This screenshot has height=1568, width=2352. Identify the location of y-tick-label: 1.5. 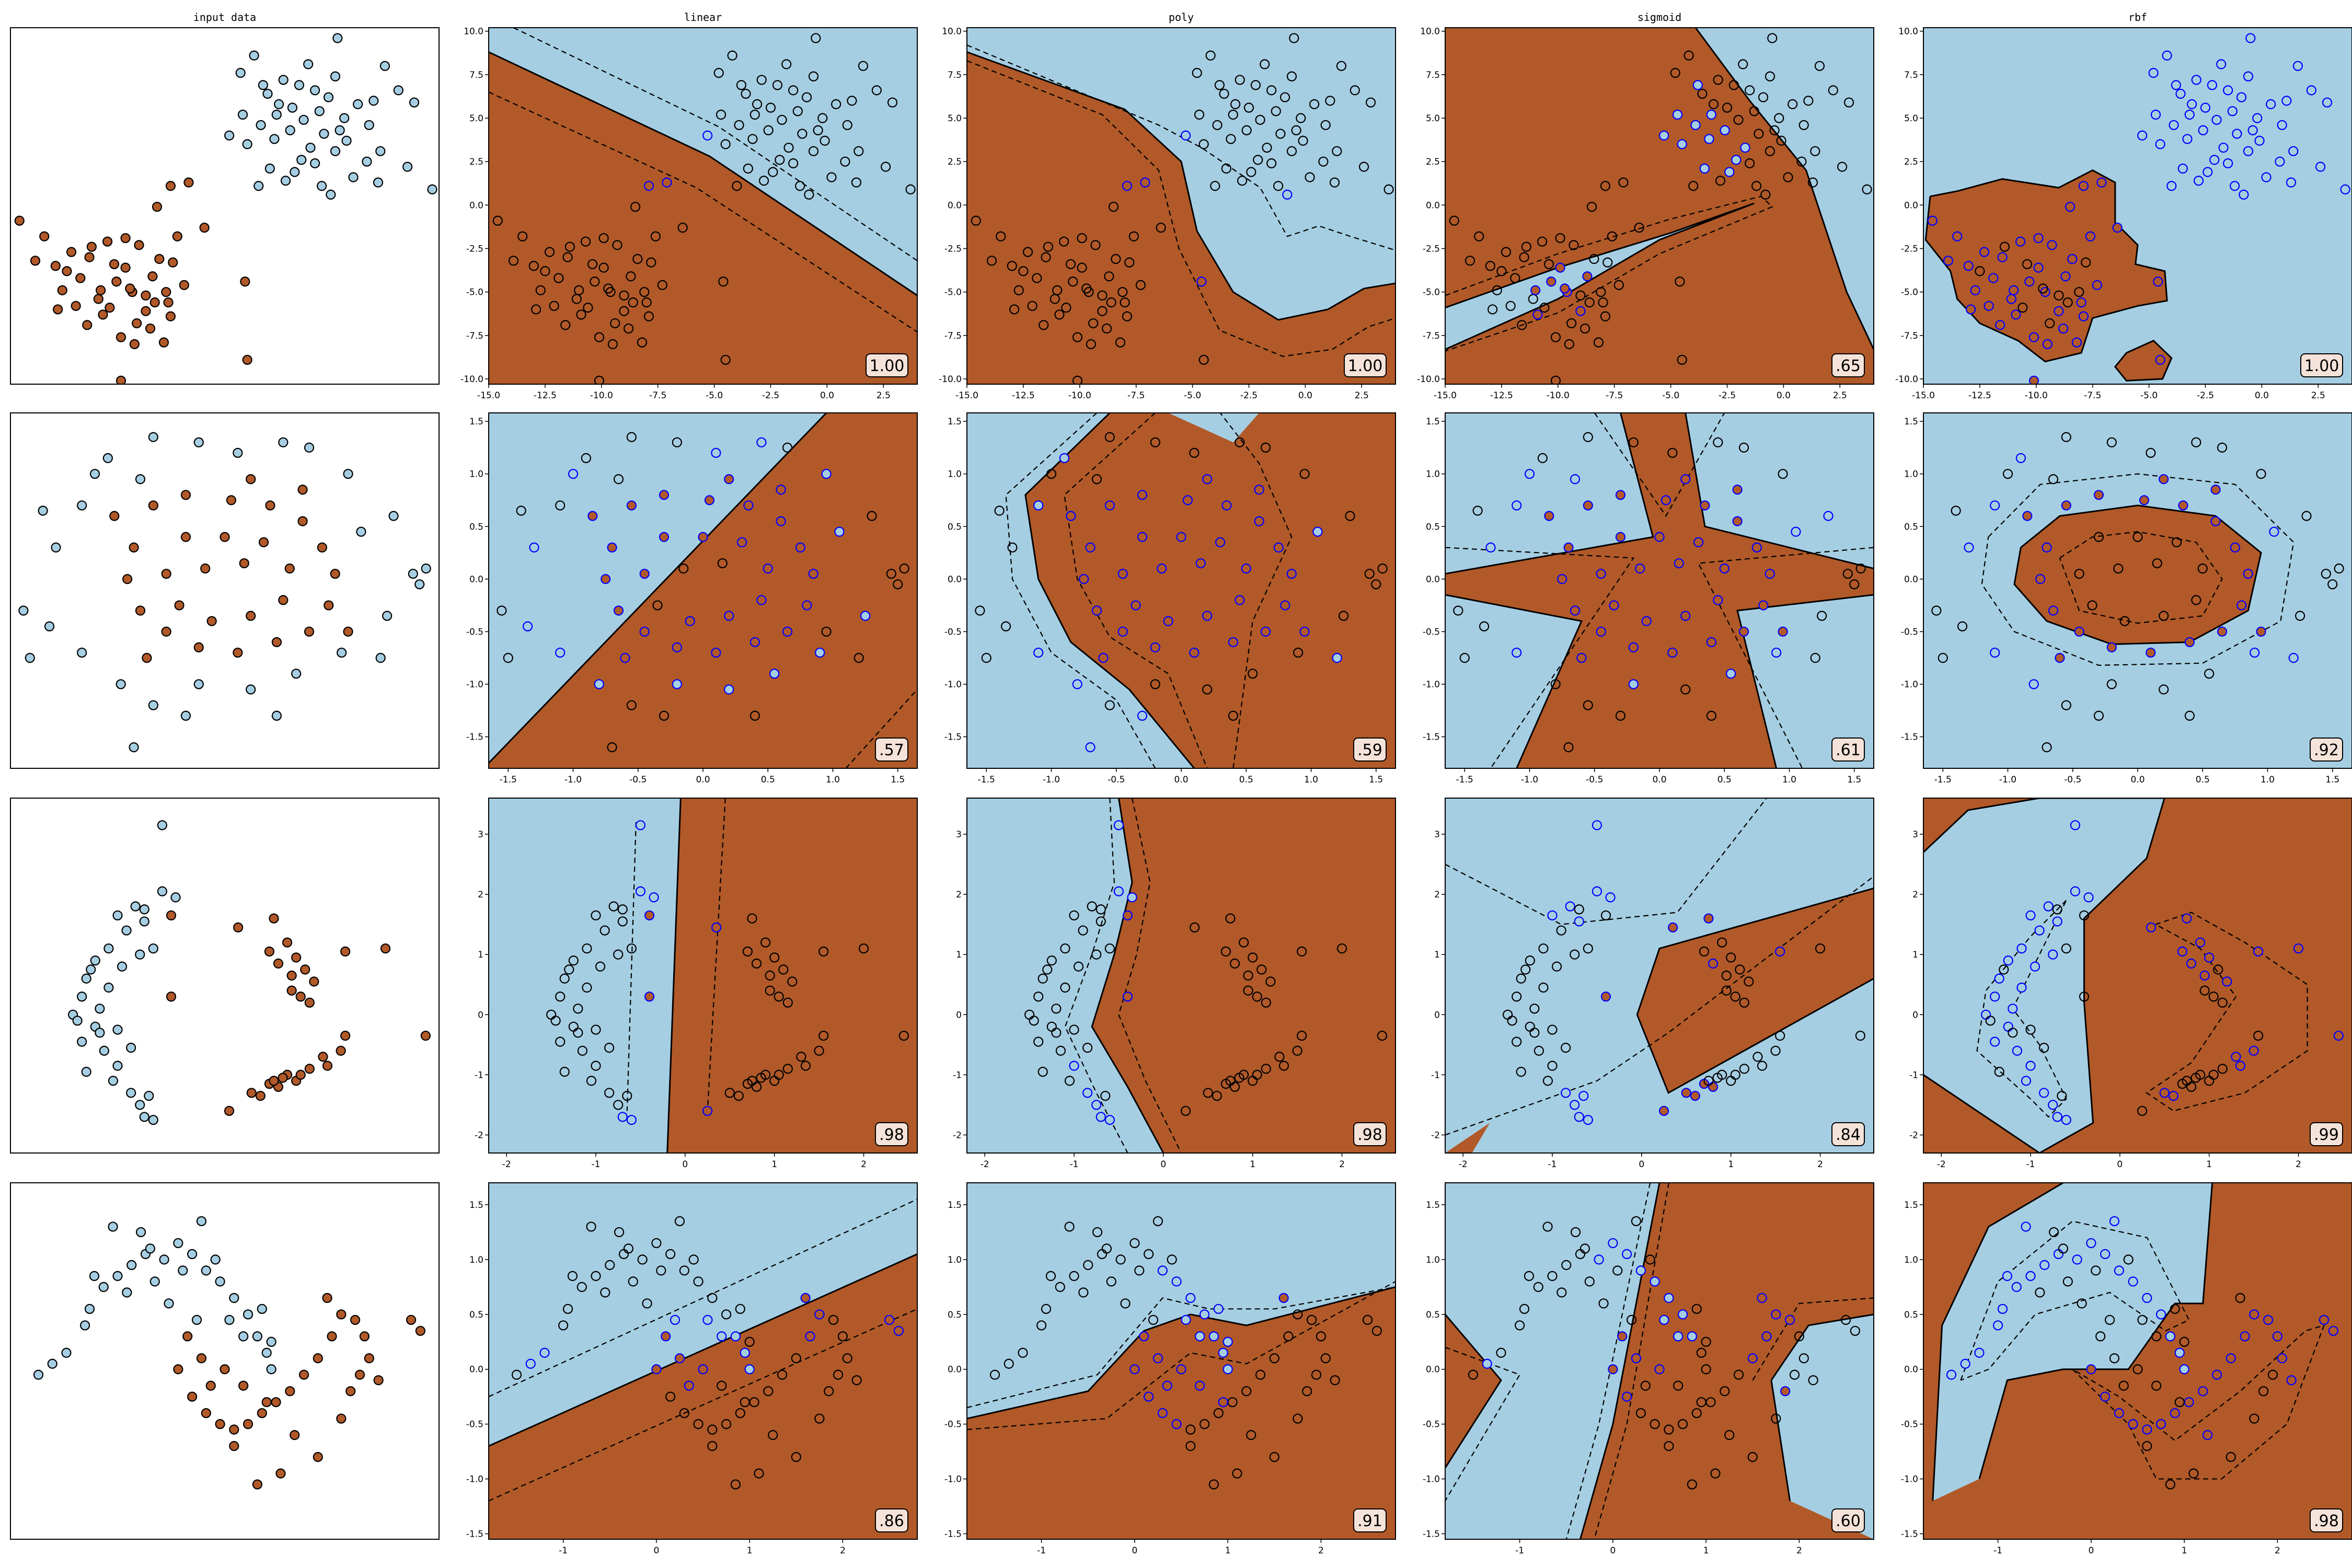
(955, 1205).